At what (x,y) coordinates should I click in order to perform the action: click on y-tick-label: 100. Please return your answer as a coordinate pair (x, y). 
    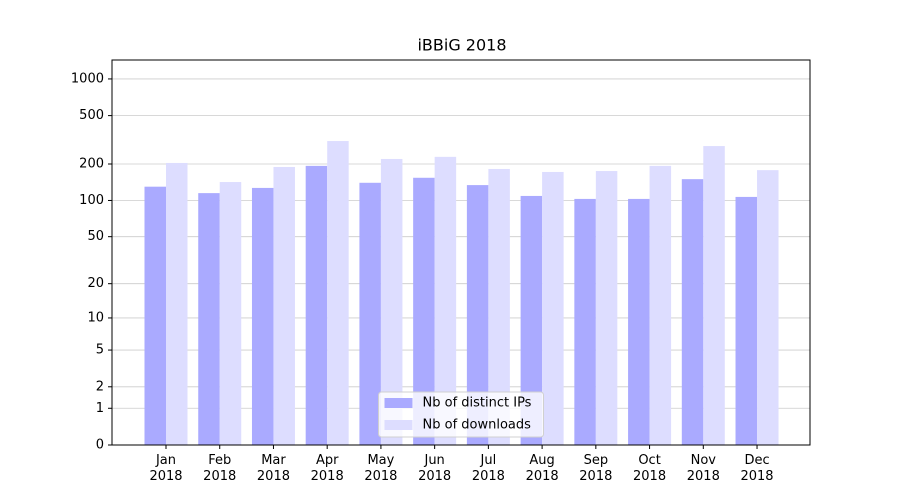
    Looking at the image, I should click on (91, 200).